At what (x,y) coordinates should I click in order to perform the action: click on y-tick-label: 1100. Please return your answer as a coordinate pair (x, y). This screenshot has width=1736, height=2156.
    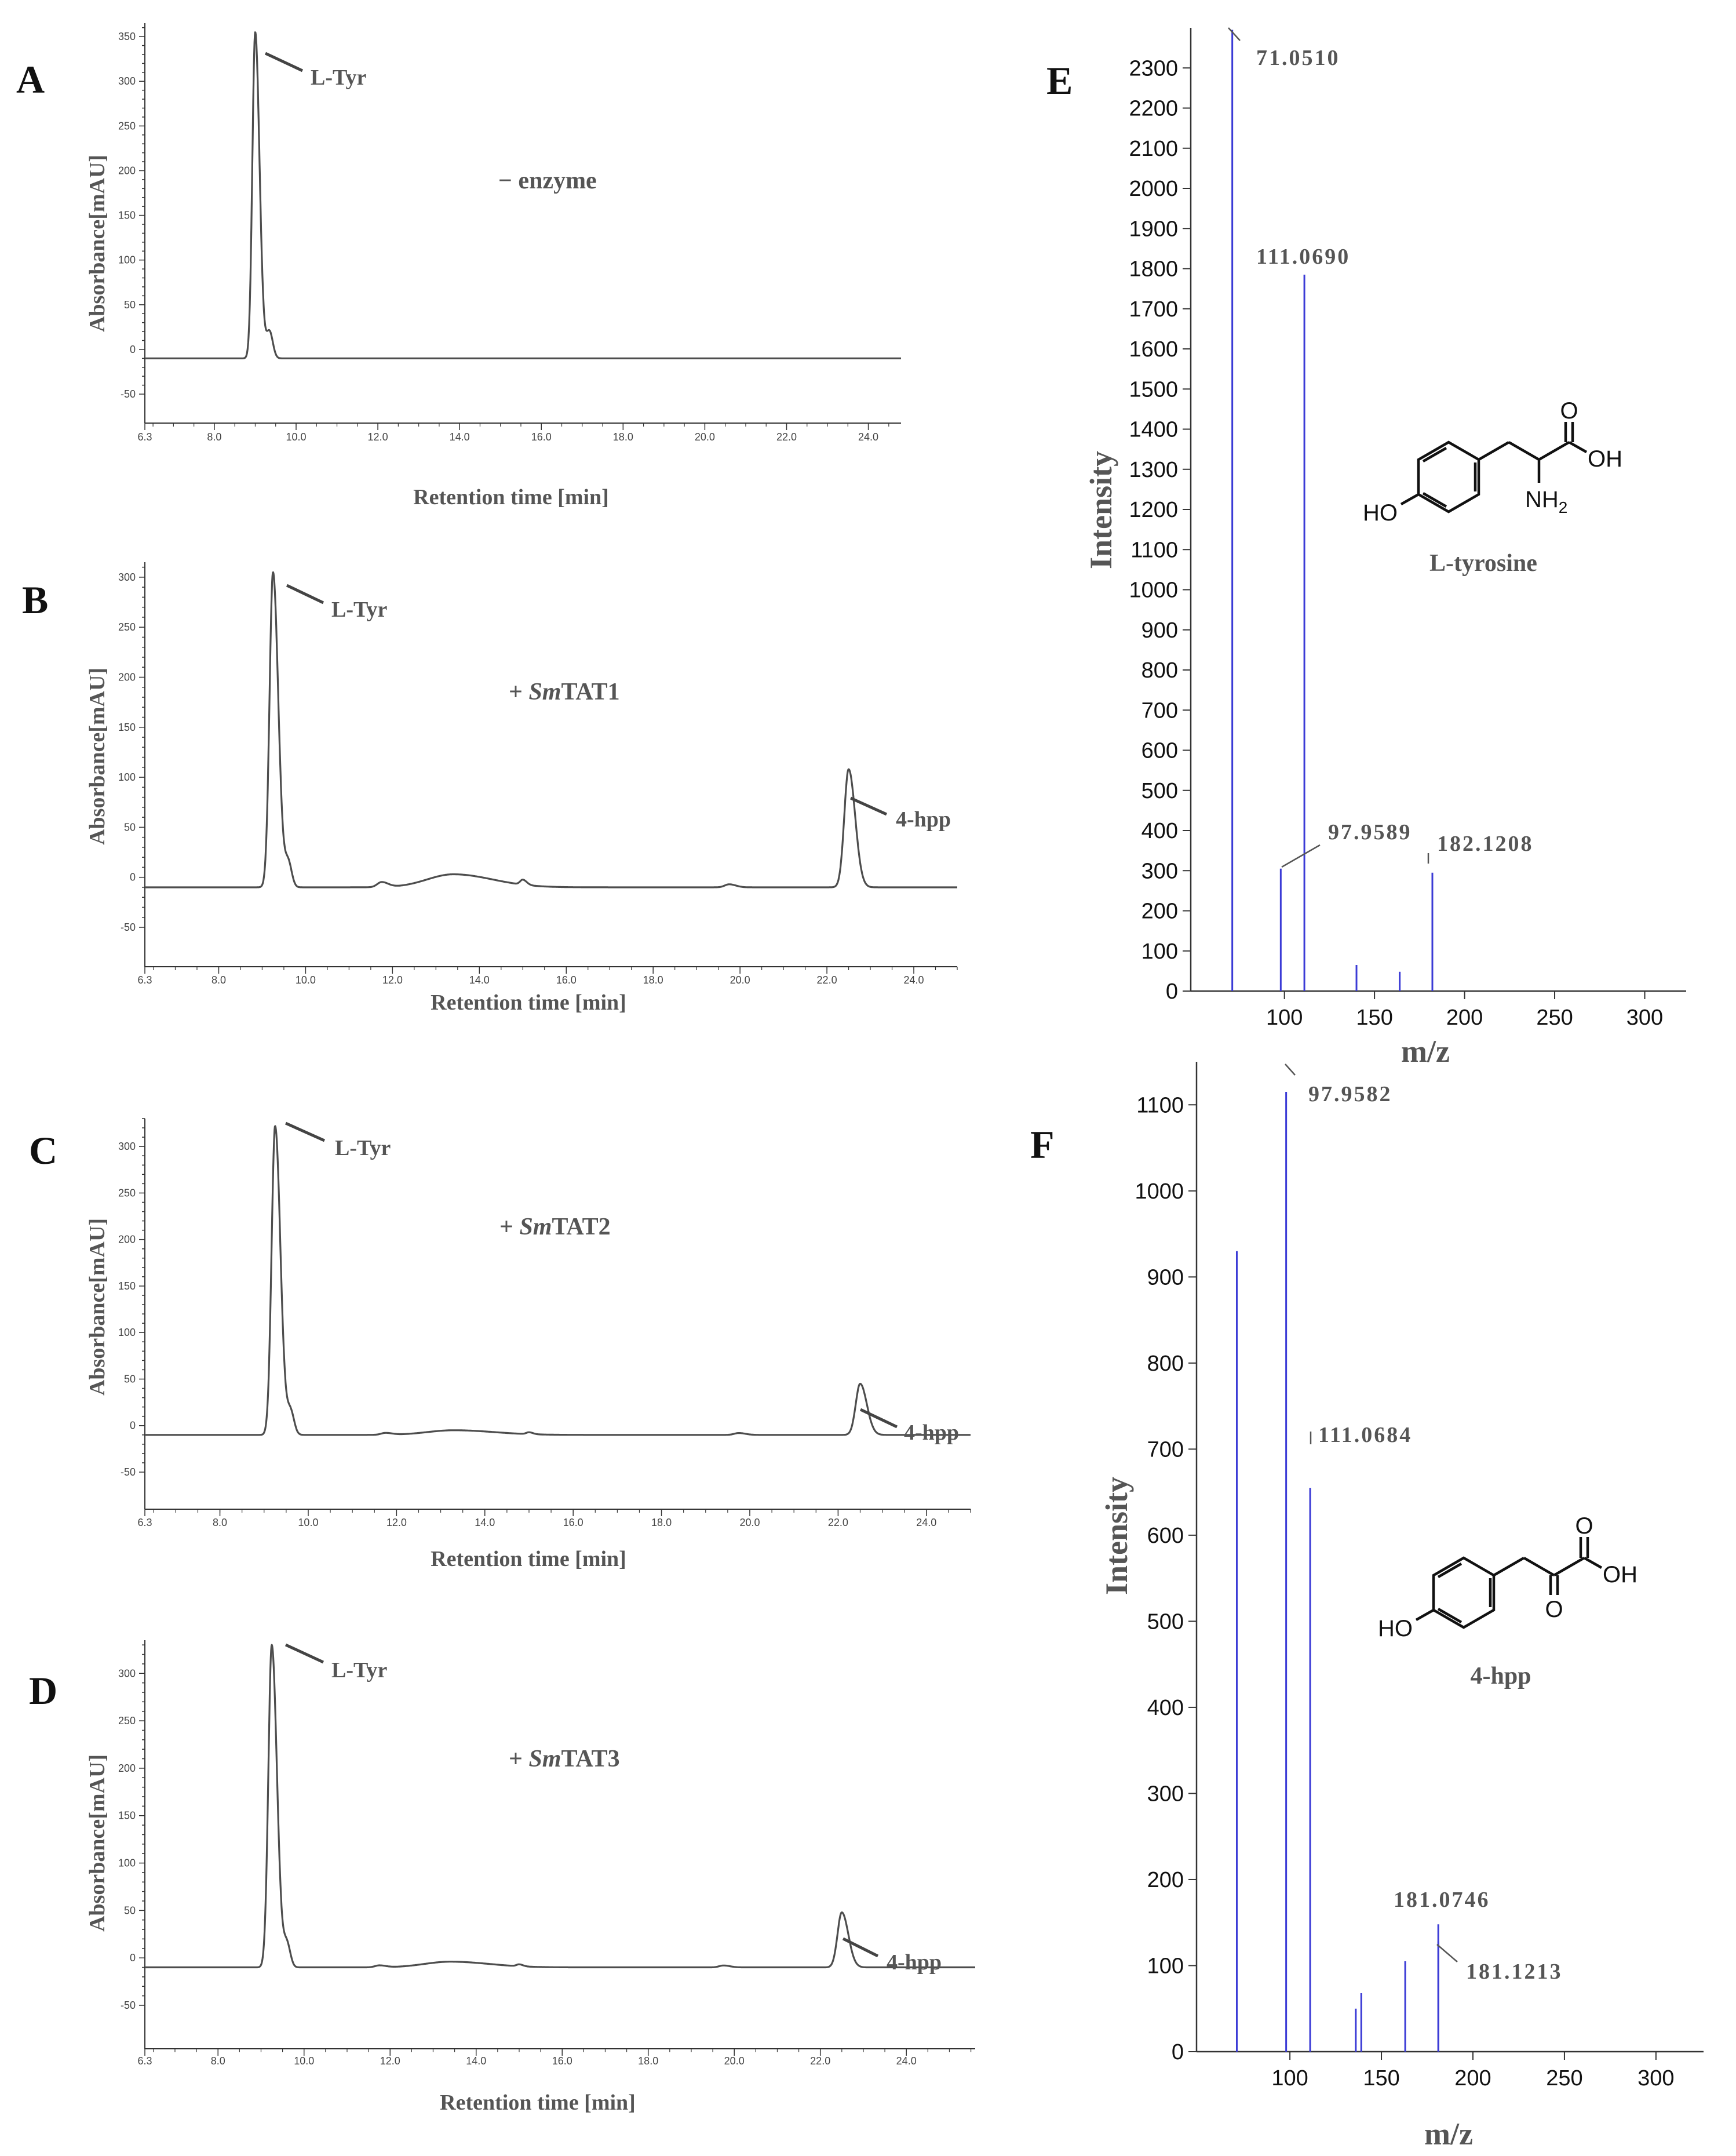
    Looking at the image, I should click on (1154, 550).